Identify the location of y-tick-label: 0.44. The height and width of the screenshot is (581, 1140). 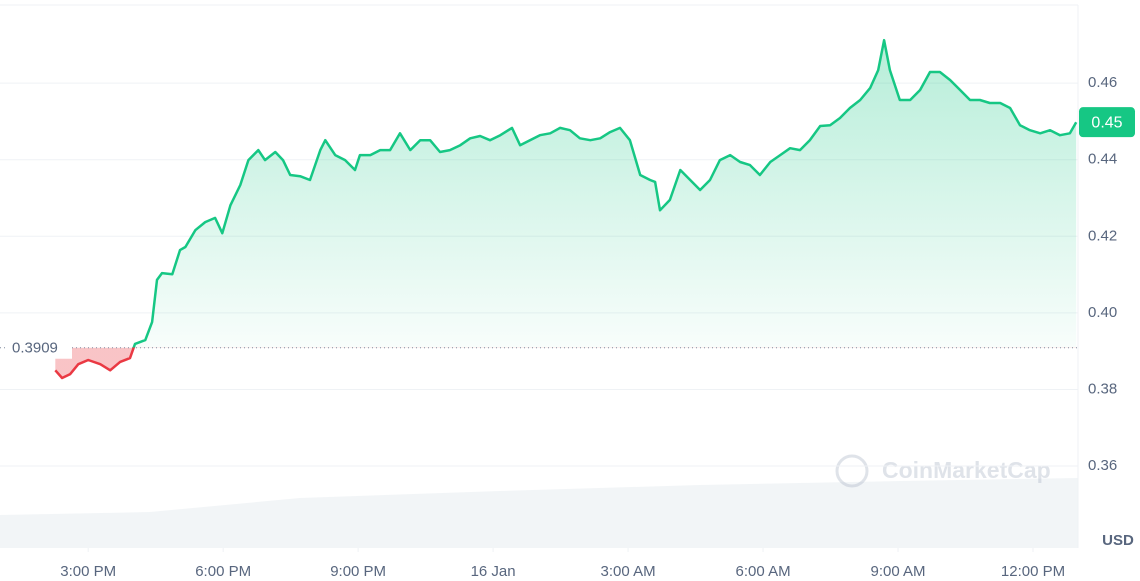
(1102, 159).